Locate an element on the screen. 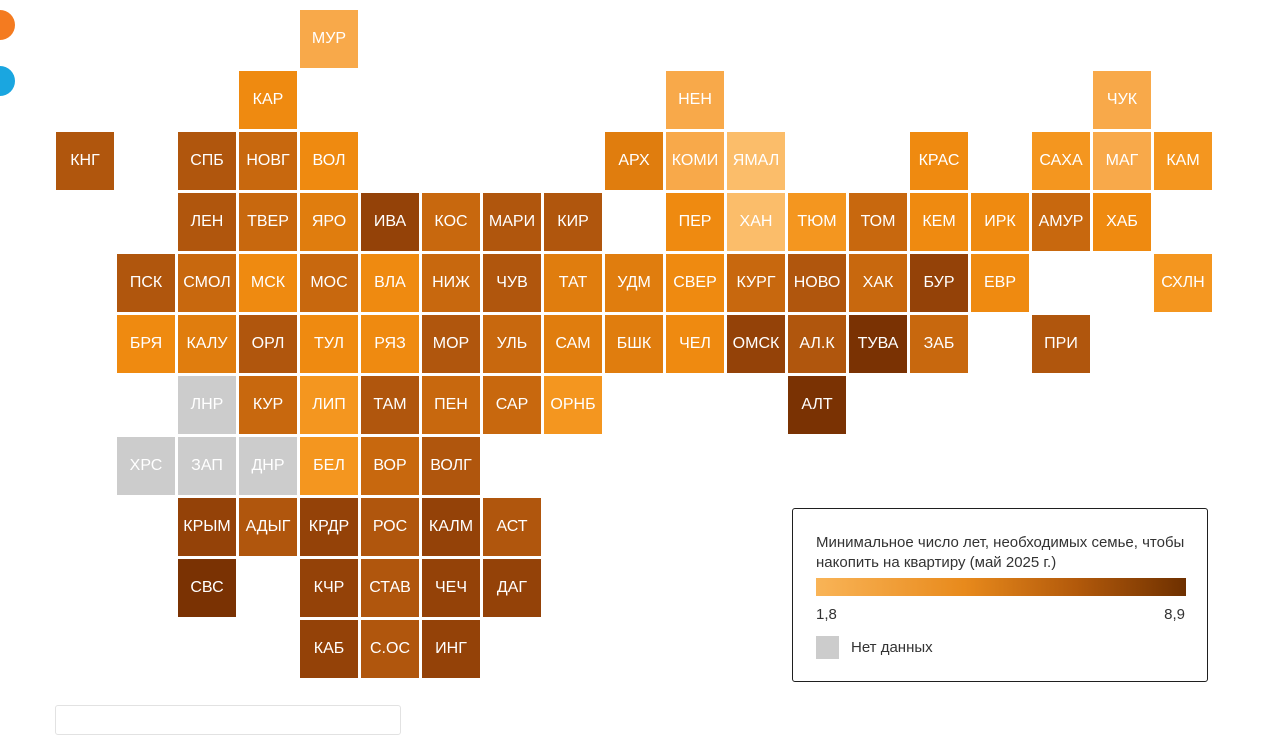  region-tile: ХАК is located at coordinates (878, 283).